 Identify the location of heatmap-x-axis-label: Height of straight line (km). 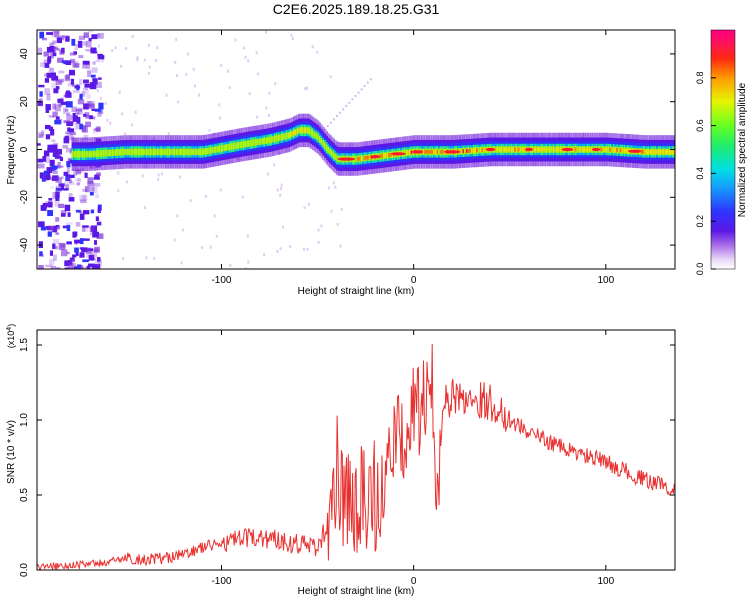
(356, 291).